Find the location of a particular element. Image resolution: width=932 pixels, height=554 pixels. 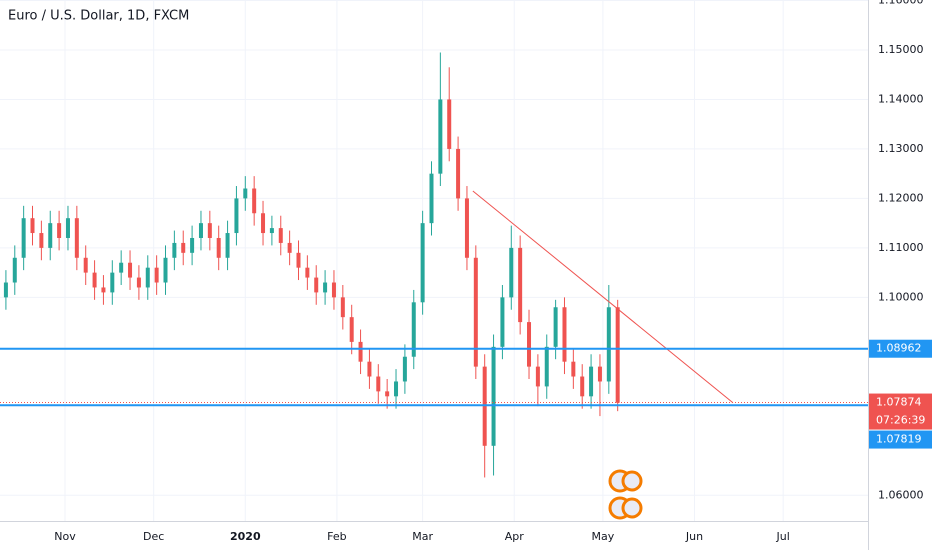

x-tick-label: Jul is located at coordinates (783, 536).